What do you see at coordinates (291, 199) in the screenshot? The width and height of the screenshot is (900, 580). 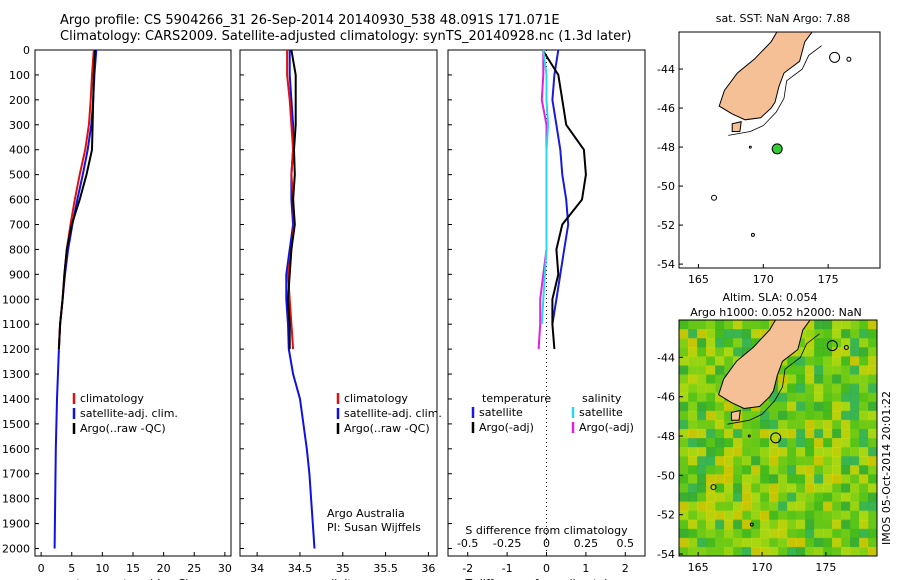 I see `argo-line` at bounding box center [291, 199].